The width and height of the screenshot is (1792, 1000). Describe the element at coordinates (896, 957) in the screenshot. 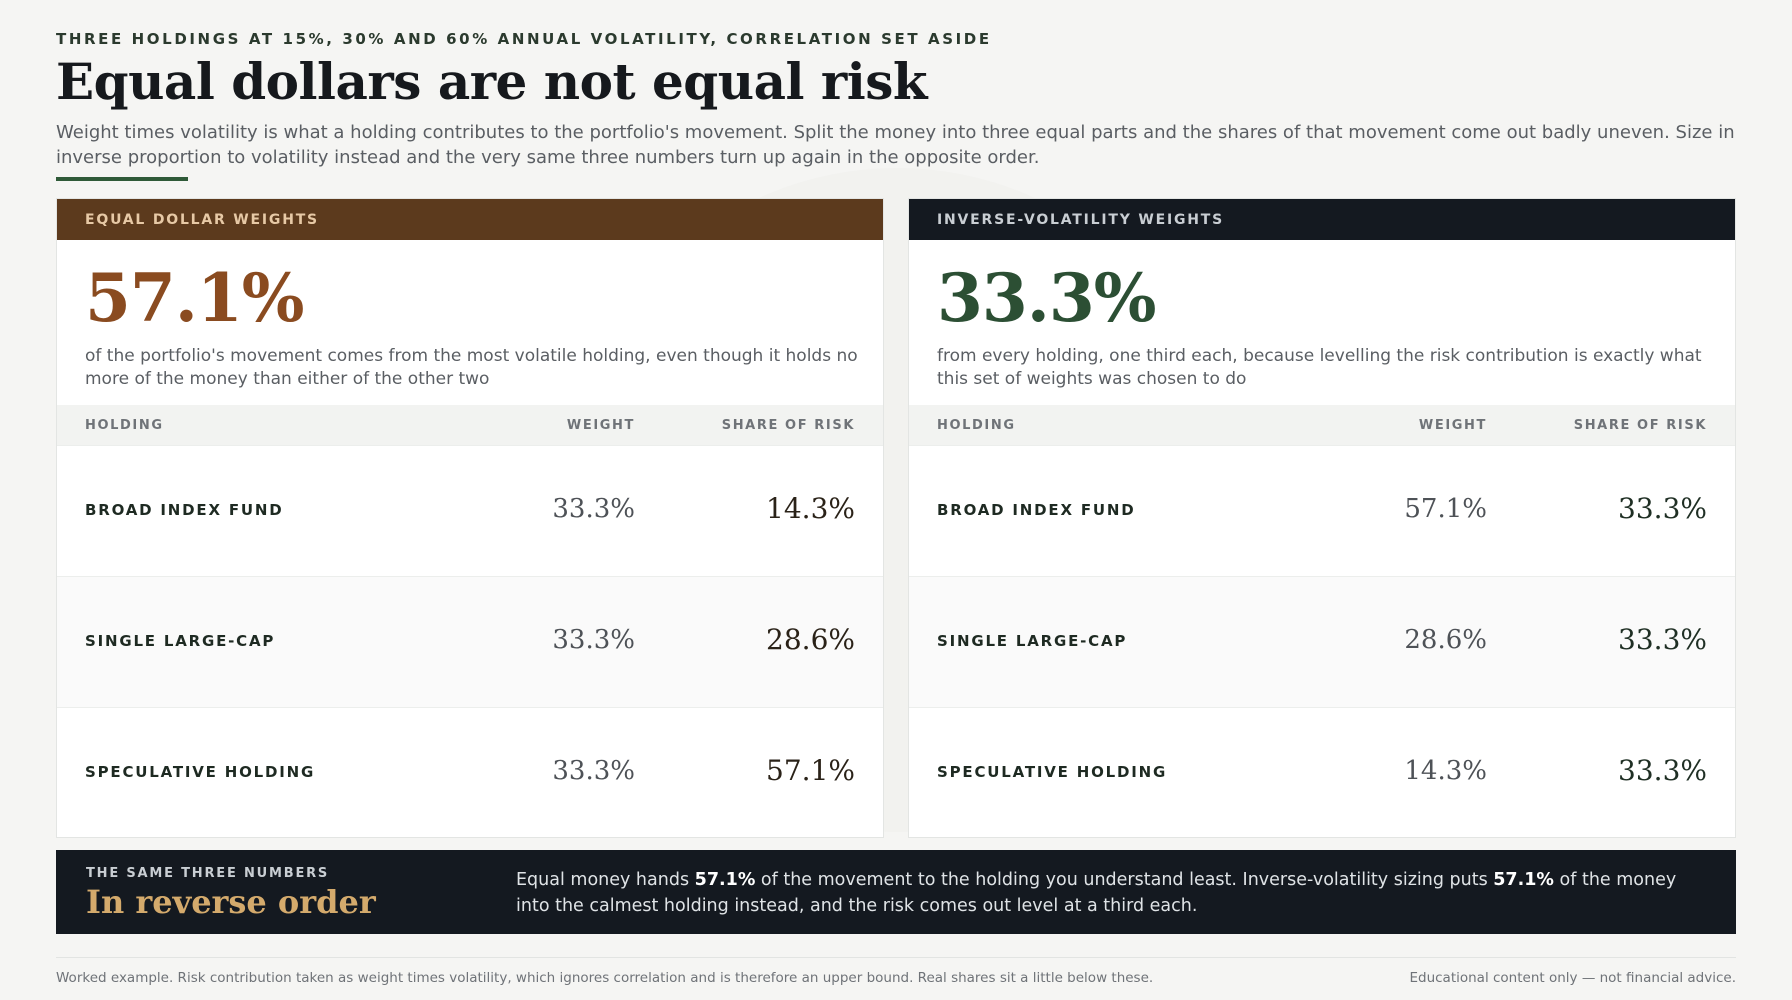

I see `footer-divider` at that location.